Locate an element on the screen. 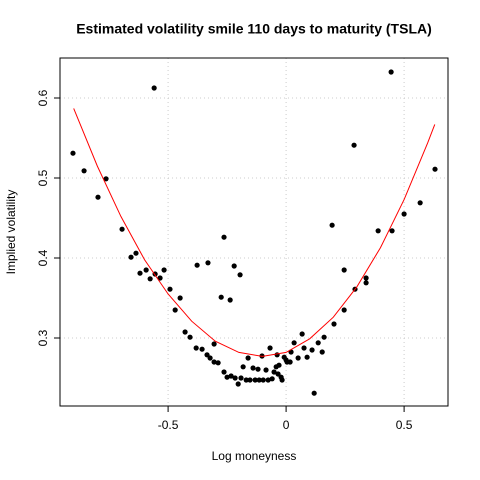 This screenshot has height=480, width=480. y-tick-label: 0.3 is located at coordinates (43, 337).